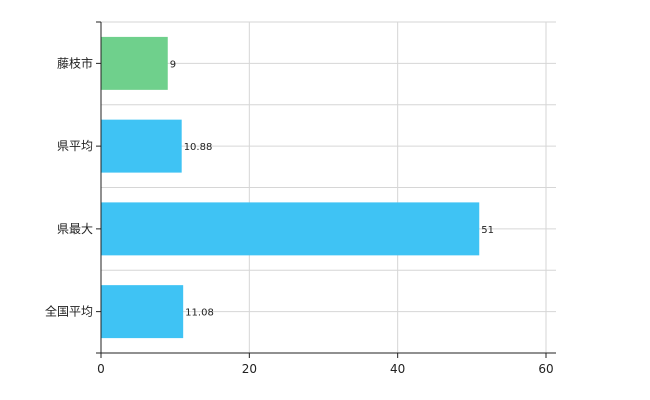  What do you see at coordinates (75, 146) in the screenshot?
I see `category-label: 県平均` at bounding box center [75, 146].